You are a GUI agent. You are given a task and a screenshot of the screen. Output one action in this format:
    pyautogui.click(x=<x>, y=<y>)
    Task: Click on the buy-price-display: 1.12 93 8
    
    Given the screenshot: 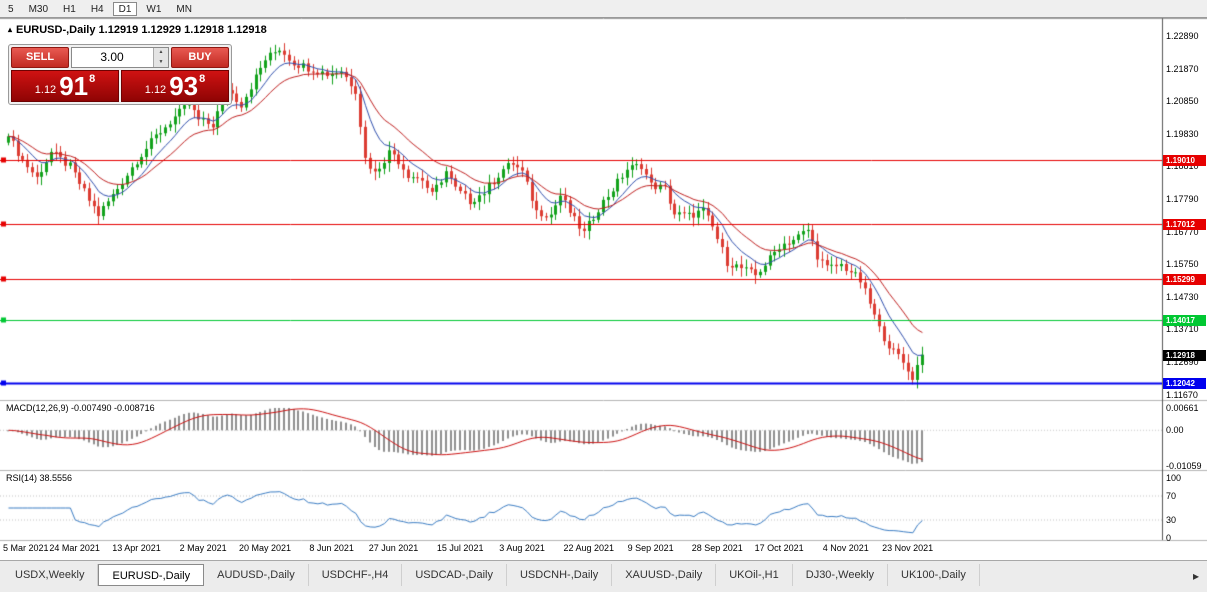 What is the action you would take?
    pyautogui.click(x=175, y=86)
    